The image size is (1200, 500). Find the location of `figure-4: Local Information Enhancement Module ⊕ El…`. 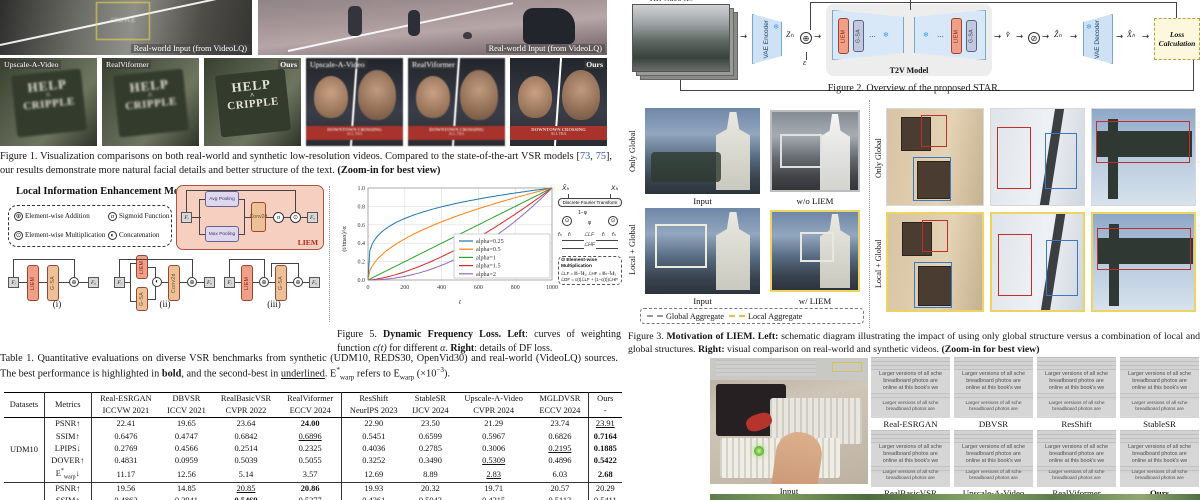

figure-4: Local Information Enhancement Module ⊕ El… is located at coordinates (163, 254).